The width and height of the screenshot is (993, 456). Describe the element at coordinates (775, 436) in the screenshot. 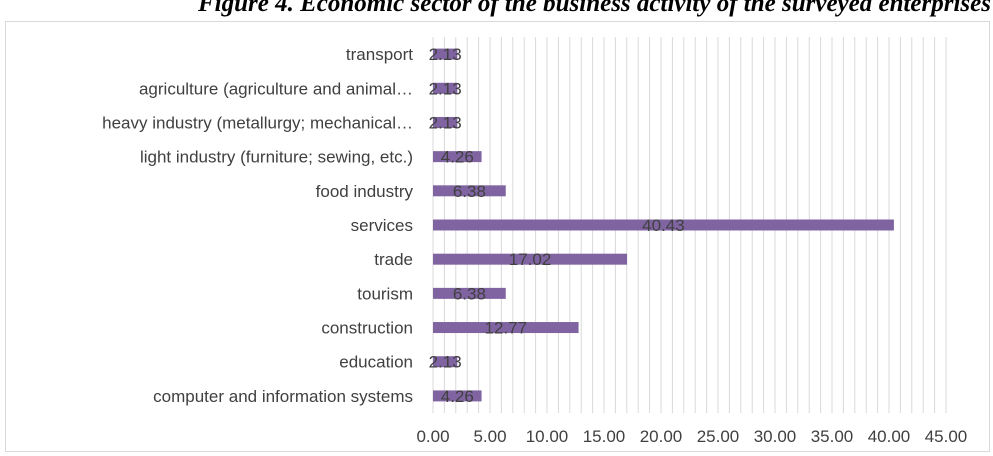

I see `x-tick-label: 30.00` at that location.